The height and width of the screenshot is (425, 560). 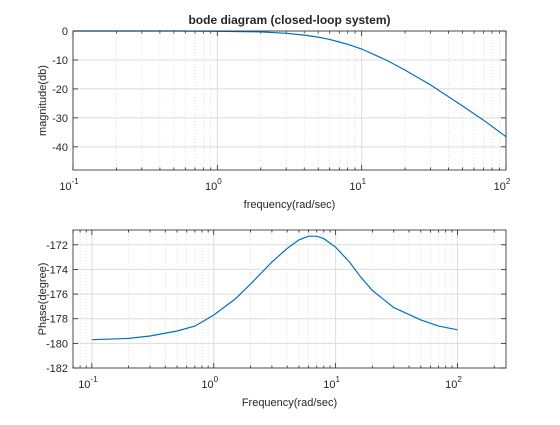 What do you see at coordinates (60, 119) in the screenshot?
I see `y-tick-label: -30` at bounding box center [60, 119].